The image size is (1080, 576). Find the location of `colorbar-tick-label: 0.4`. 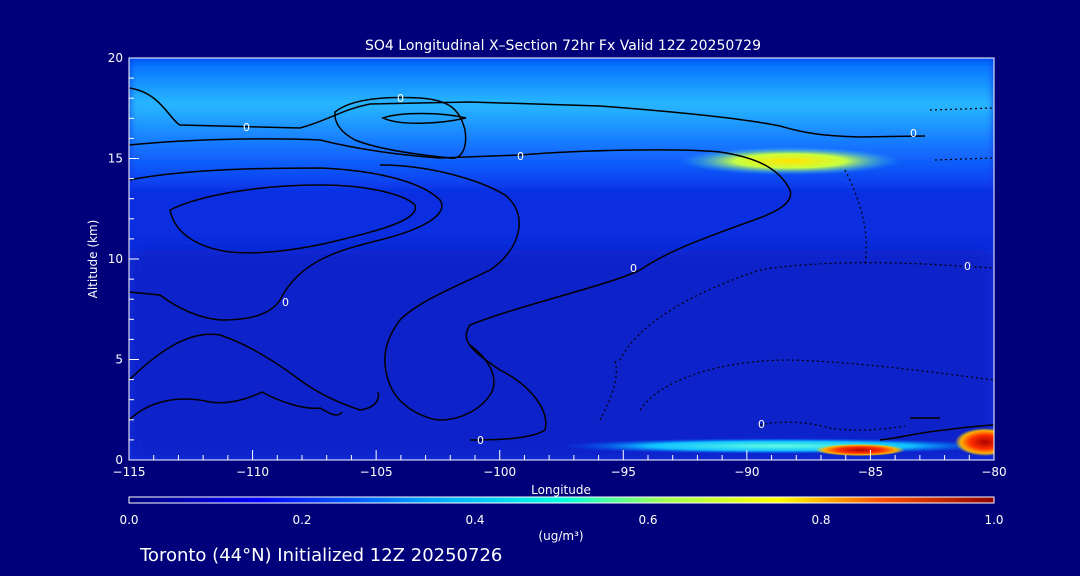

colorbar-tick-label: 0.4 is located at coordinates (474, 520).